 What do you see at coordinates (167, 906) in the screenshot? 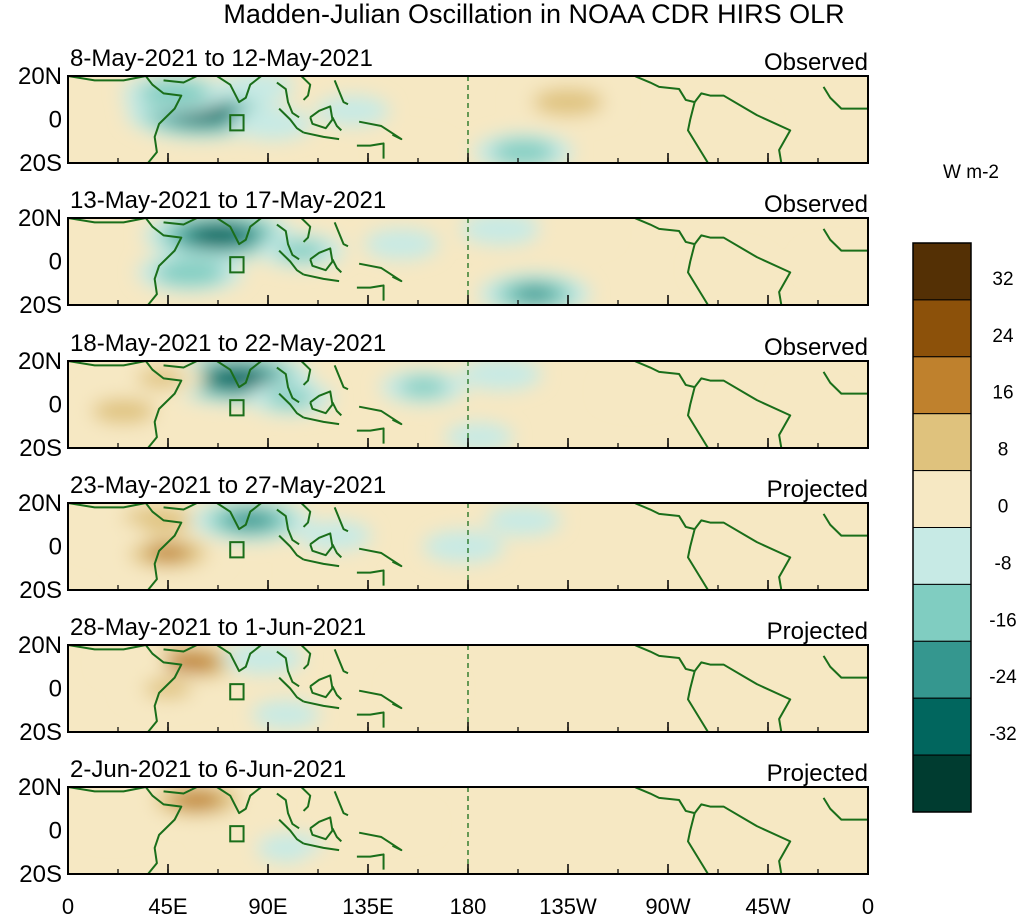
I see `x-tick-label: 45E` at bounding box center [167, 906].